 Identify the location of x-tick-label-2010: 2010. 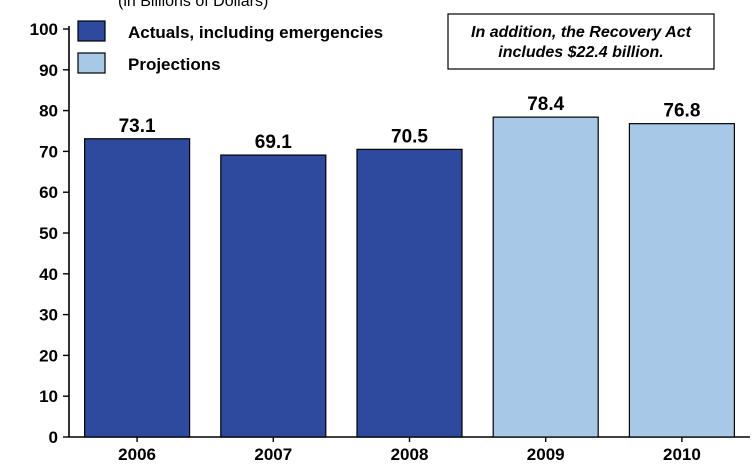
(682, 454).